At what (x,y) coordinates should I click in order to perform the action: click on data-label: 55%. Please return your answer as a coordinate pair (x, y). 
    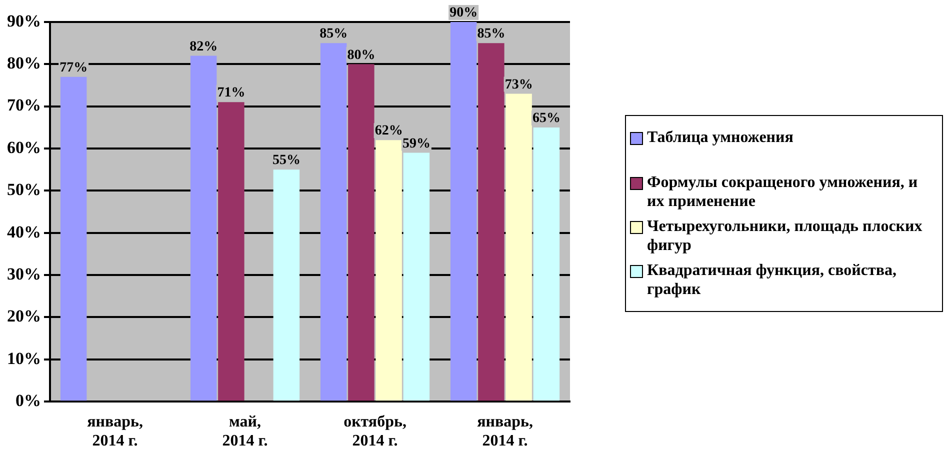
    Looking at the image, I should click on (286, 160).